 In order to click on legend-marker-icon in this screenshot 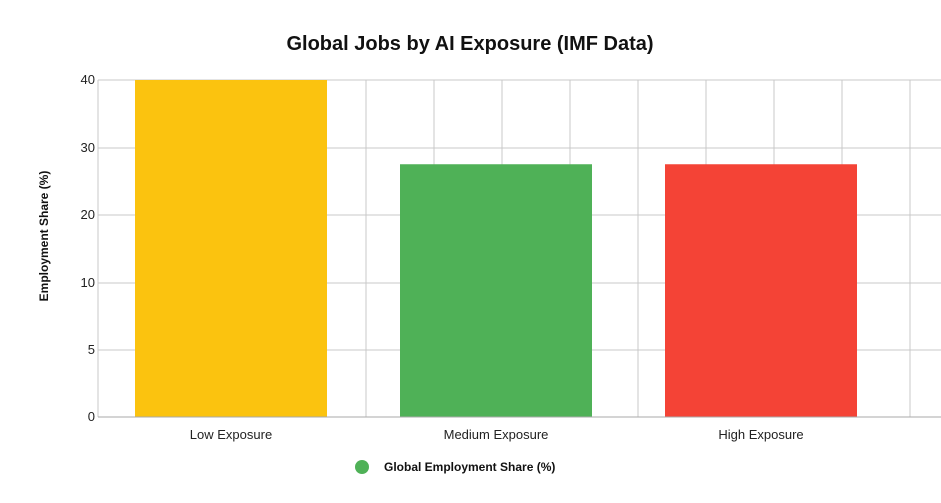, I will do `click(362, 467)`.